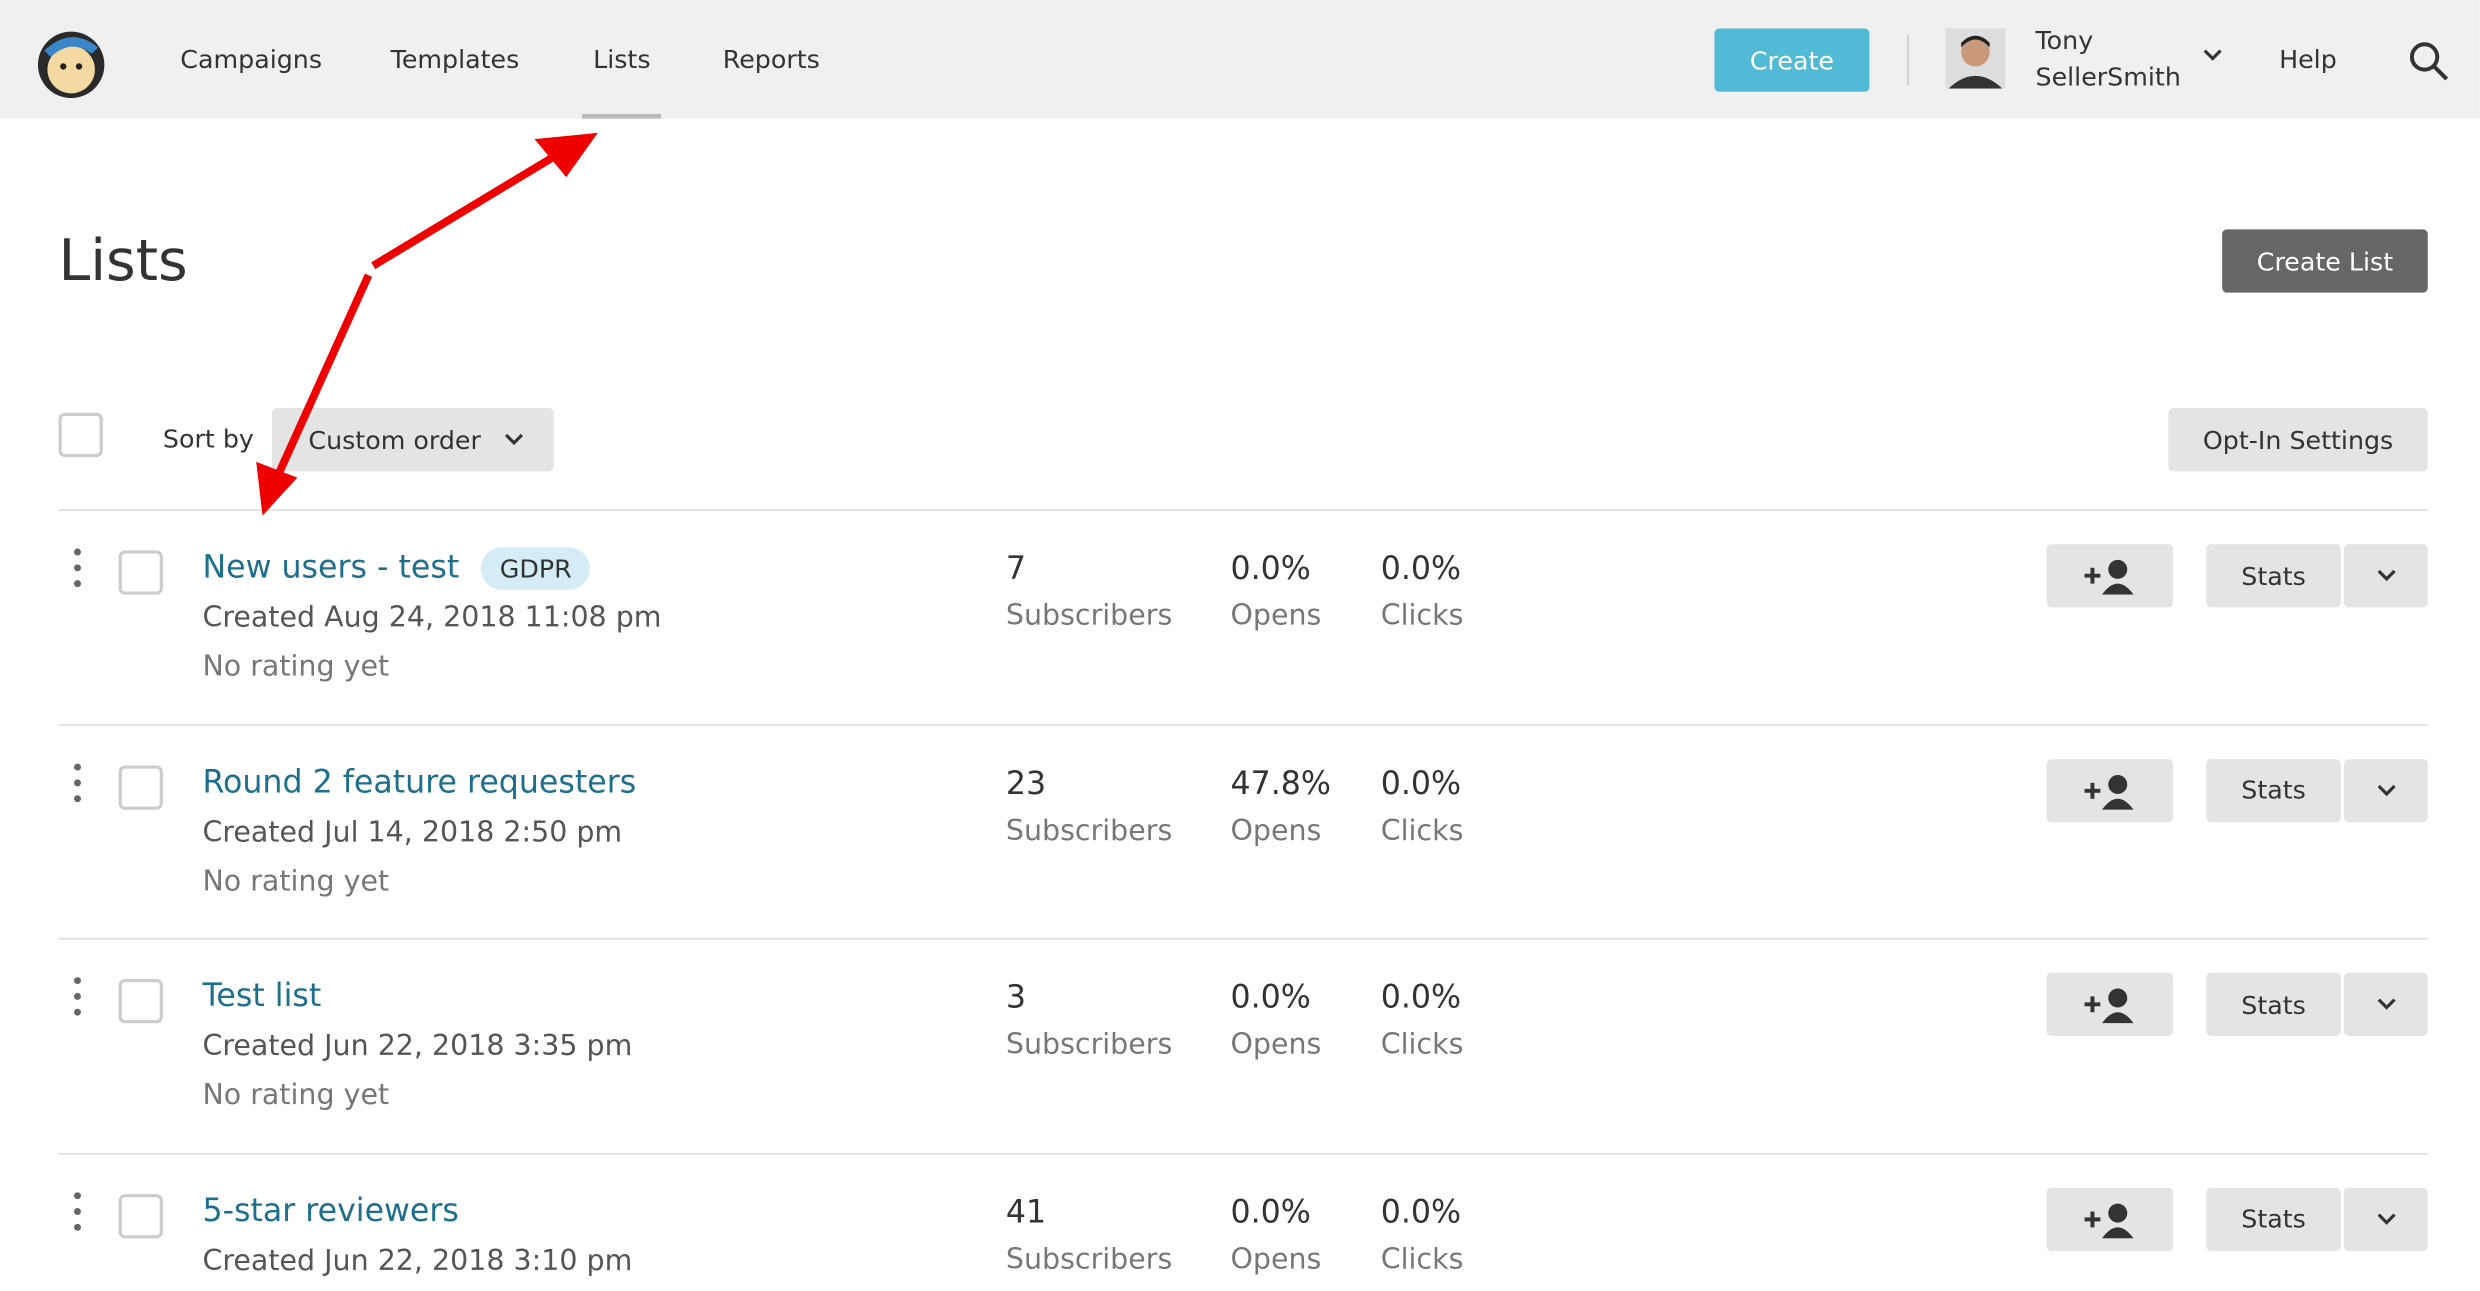 This screenshot has width=2480, height=1291. I want to click on created-date: Created Jun 22, 2018 3:10 pm, so click(417, 1260).